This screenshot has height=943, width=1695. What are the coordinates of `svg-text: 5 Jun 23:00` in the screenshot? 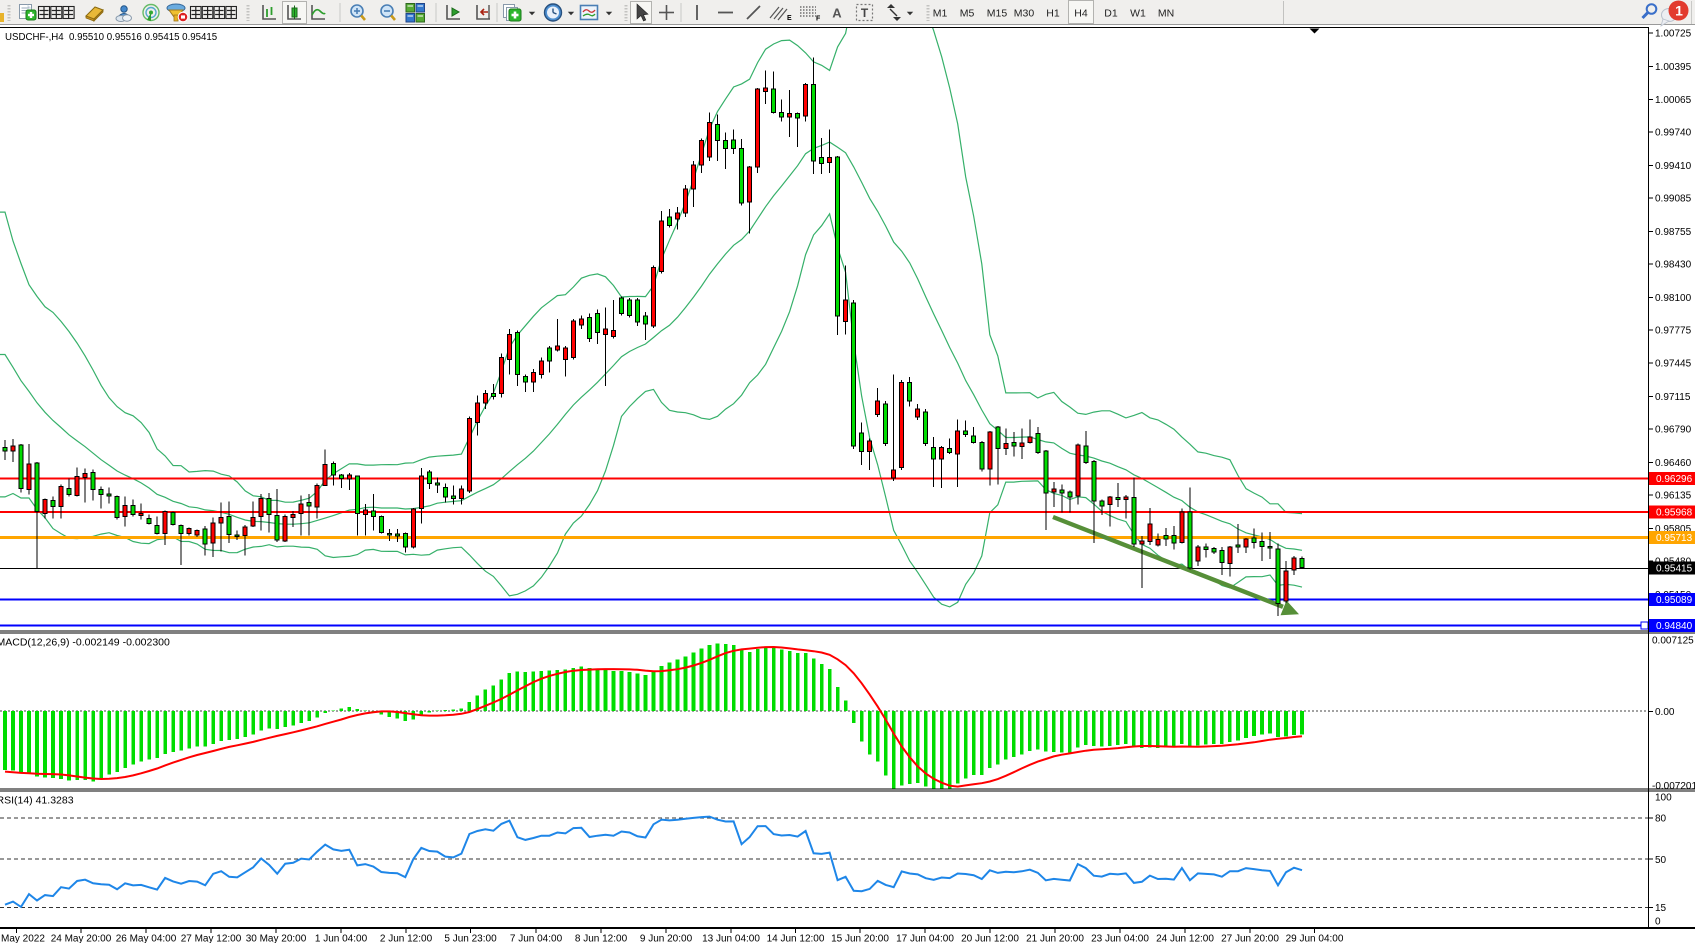 It's located at (470, 938).